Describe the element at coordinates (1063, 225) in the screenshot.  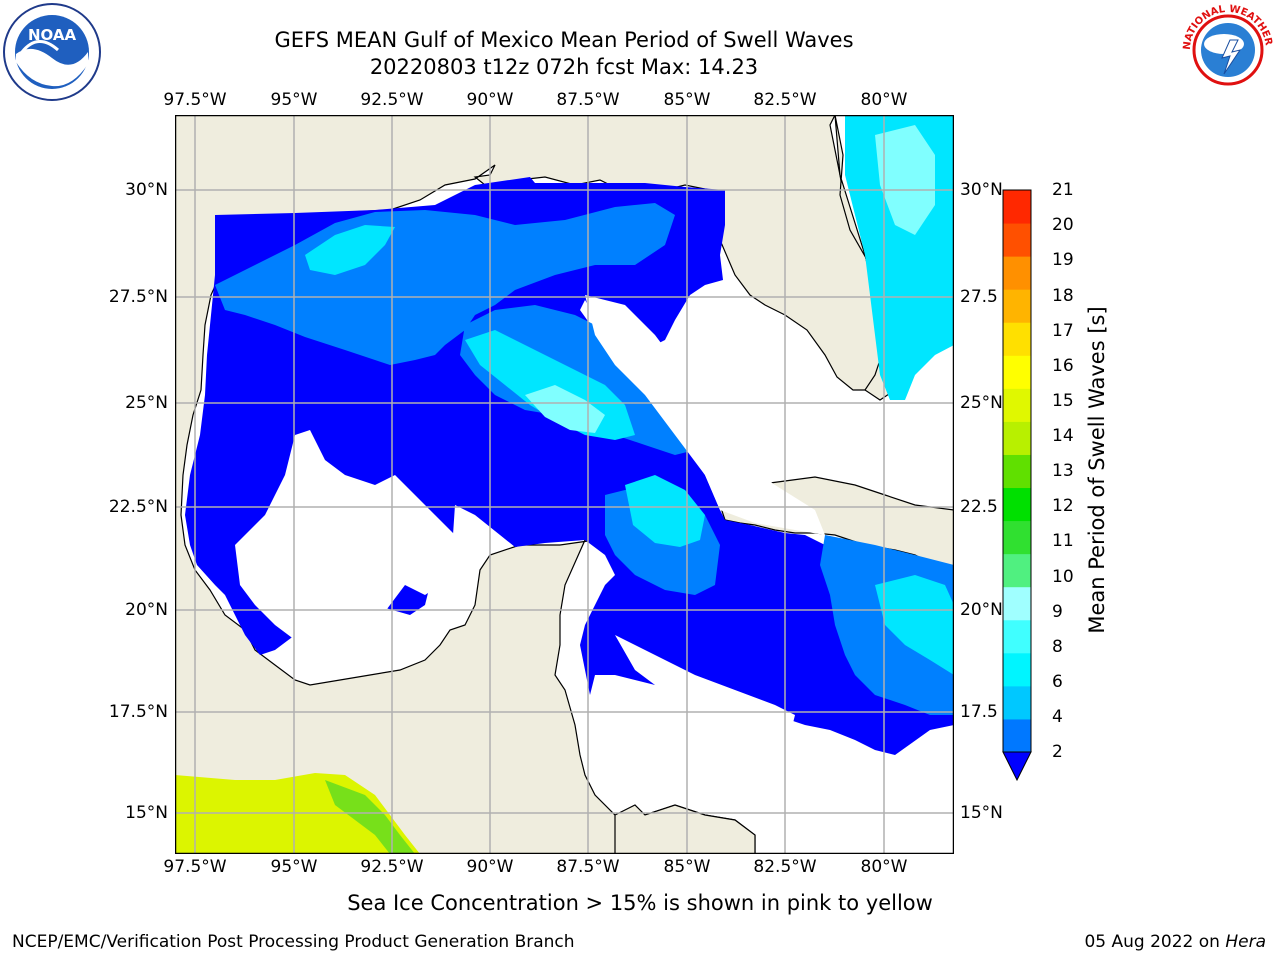
I see `colorbar-tick: 20` at that location.